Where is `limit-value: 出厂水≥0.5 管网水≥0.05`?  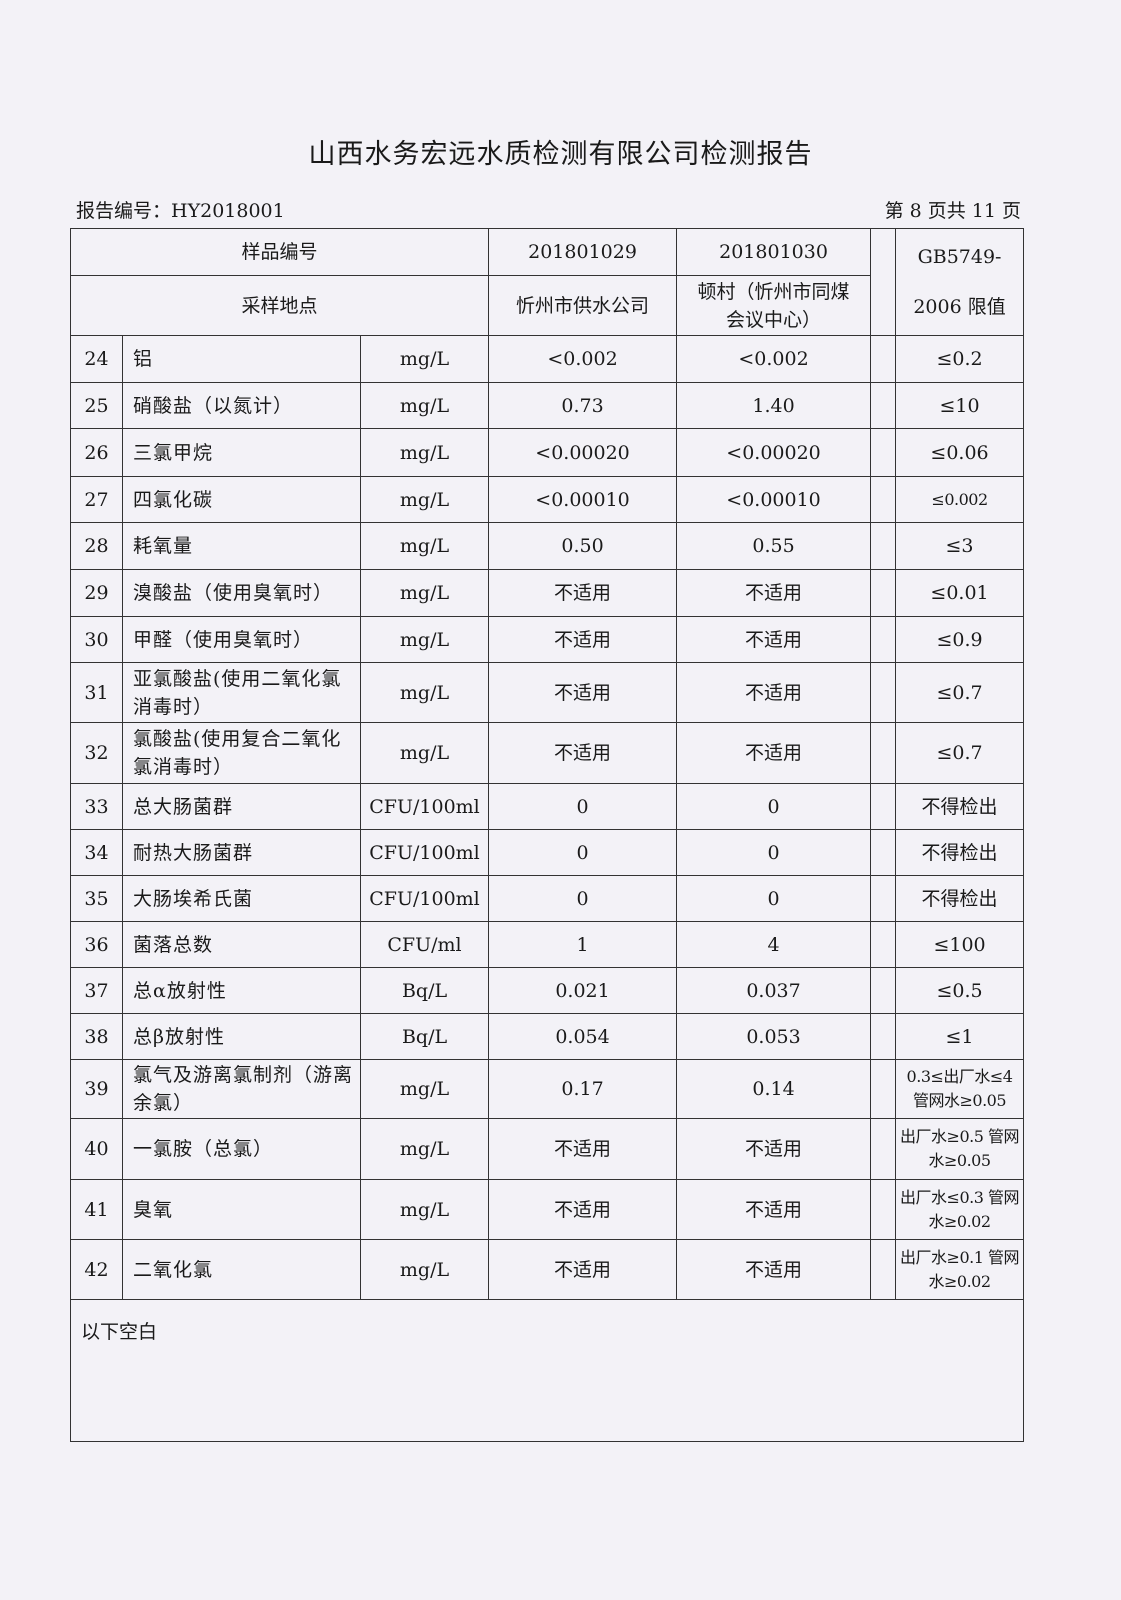 limit-value: 出厂水≥0.5 管网水≥0.05 is located at coordinates (960, 1149).